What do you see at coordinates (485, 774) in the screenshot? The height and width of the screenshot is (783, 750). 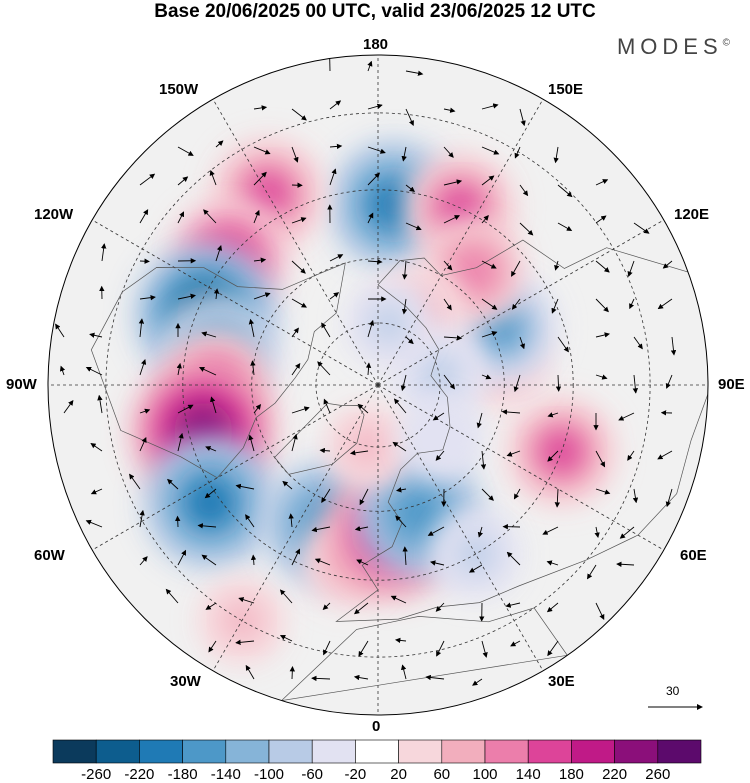 I see `colorbar-tick-label: 100` at bounding box center [485, 774].